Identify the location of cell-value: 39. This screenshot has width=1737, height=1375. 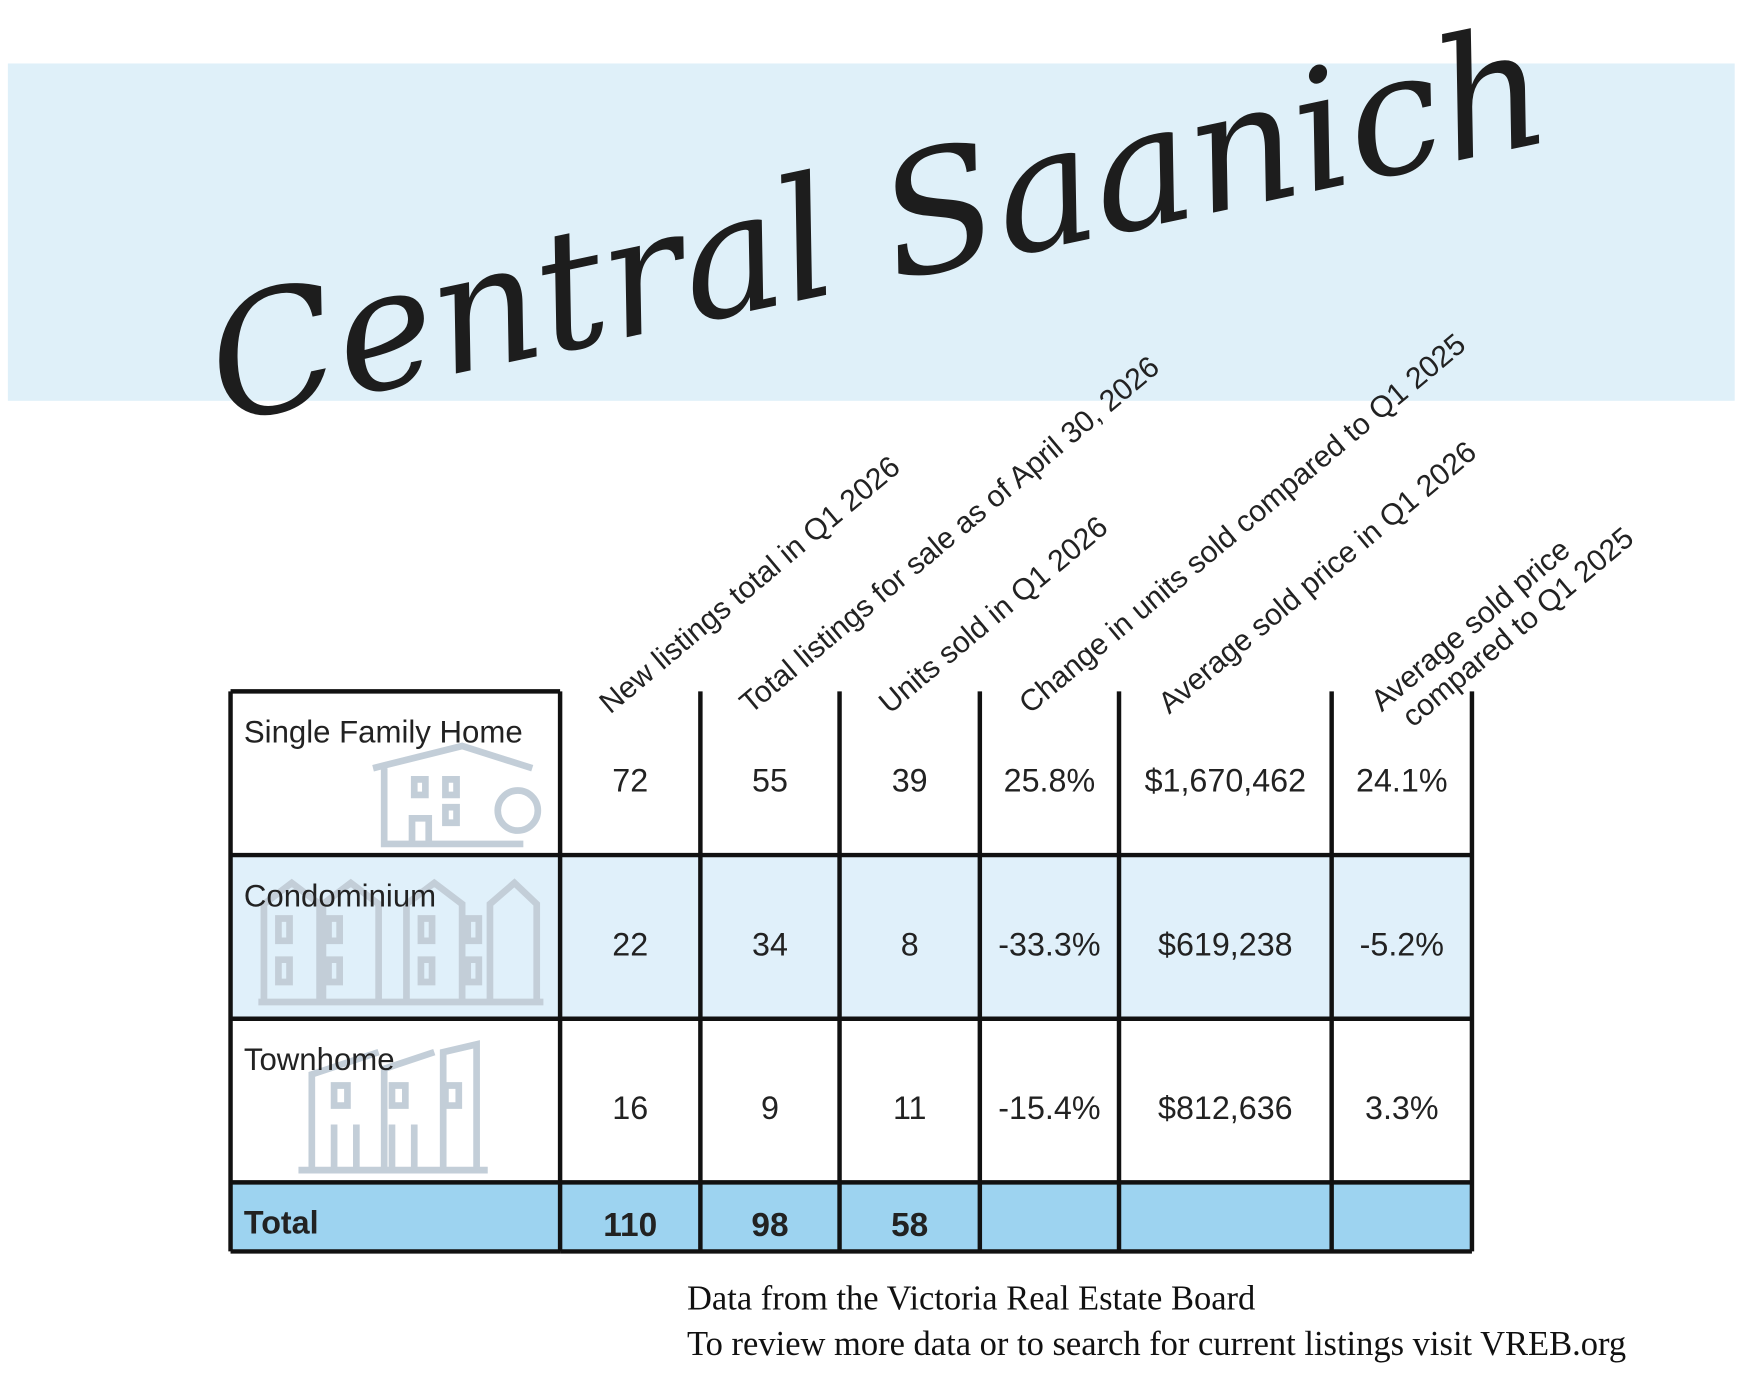
(910, 781).